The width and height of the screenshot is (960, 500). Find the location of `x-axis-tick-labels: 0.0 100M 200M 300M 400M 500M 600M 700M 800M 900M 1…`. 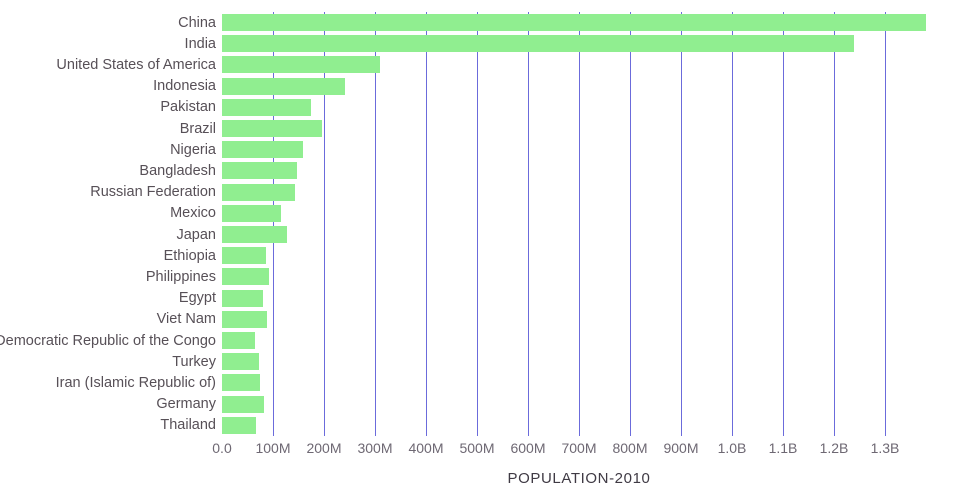

x-axis-tick-labels: 0.0 100M 200M 300M 400M 500M 600M 700M 800M 900M 1… is located at coordinates (574, 449).